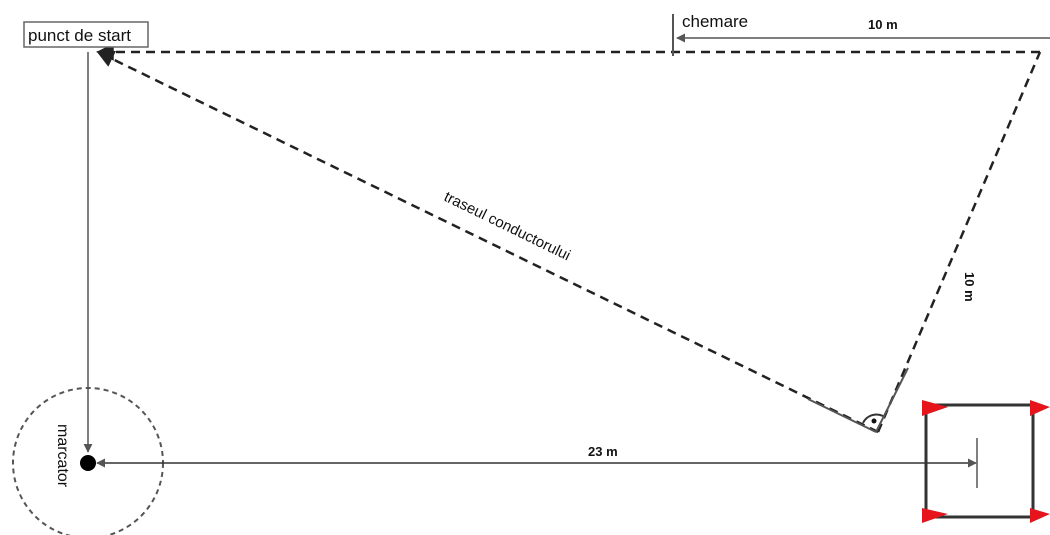 The height and width of the screenshot is (535, 1050). What do you see at coordinates (874, 421) in the screenshot?
I see `right-angle-dot` at bounding box center [874, 421].